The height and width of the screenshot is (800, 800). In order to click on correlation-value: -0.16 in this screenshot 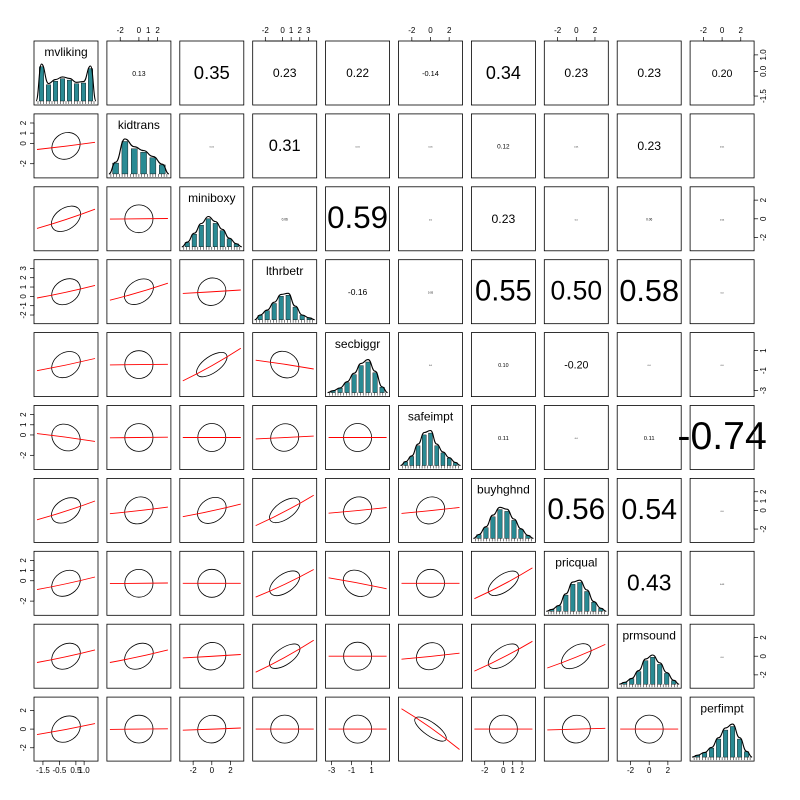, I will do `click(358, 292)`.